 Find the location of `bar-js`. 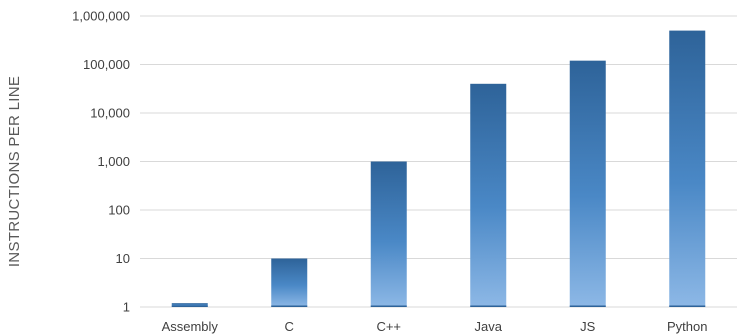

bar-js is located at coordinates (587, 183).